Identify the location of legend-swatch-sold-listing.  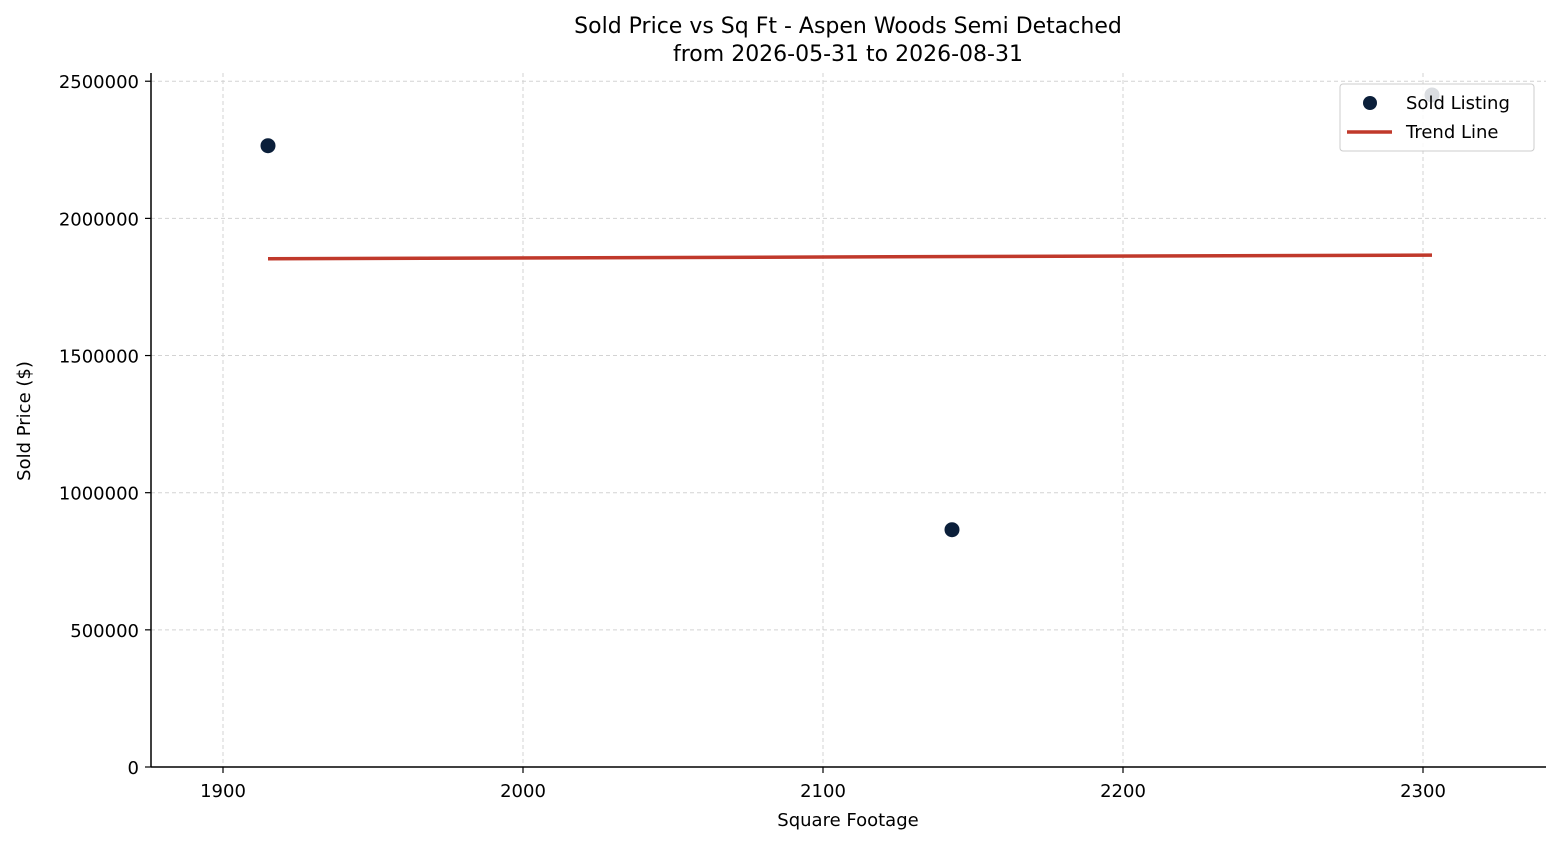
(1370, 103).